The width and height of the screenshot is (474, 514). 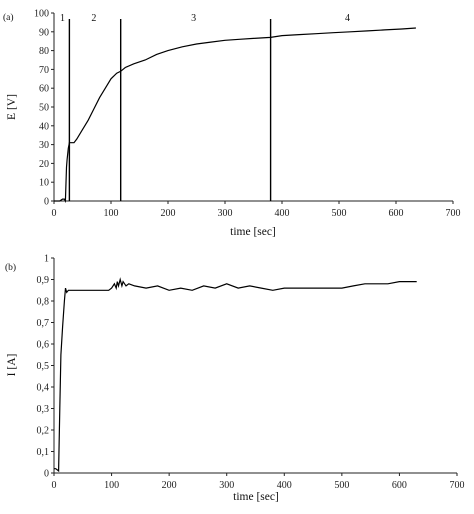 I want to click on y-tick-label: 80, so click(x=44, y=51).